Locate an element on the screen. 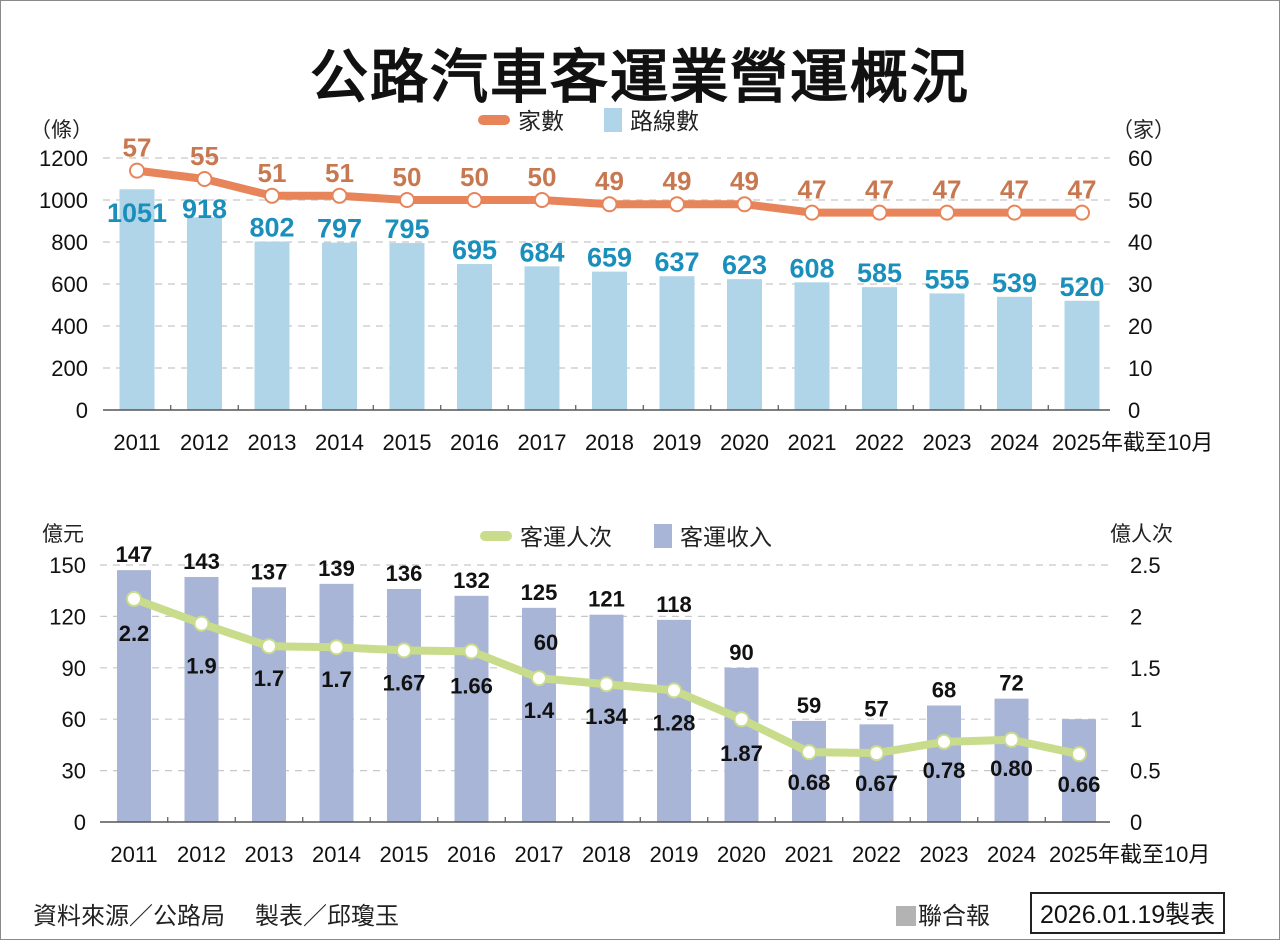 This screenshot has width=1280, height=940. line-point-2024 is located at coordinates (1014, 212).